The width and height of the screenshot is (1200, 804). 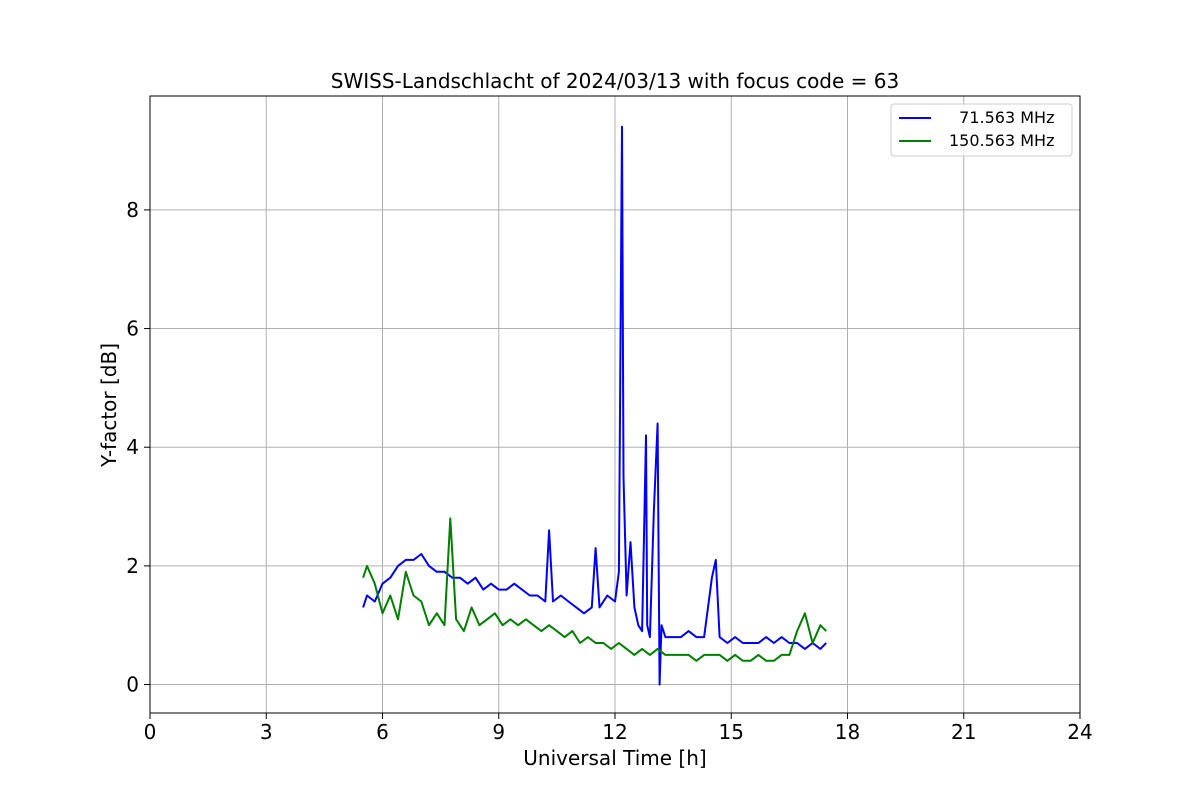 I want to click on y-tick-label: 4, so click(x=132, y=447).